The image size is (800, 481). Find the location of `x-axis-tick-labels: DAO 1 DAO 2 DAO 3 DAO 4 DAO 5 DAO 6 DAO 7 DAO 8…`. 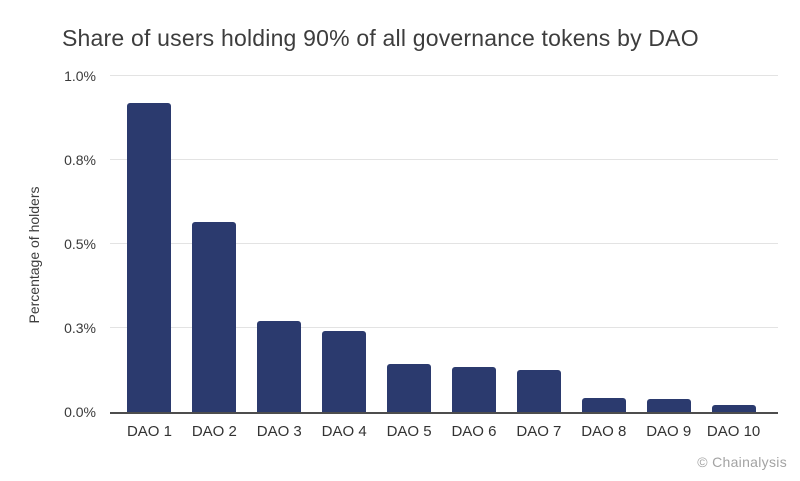

x-axis-tick-labels: DAO 1 DAO 2 DAO 3 DAO 4 DAO 5 DAO 6 DAO 7 DAO 8… is located at coordinates (444, 427).